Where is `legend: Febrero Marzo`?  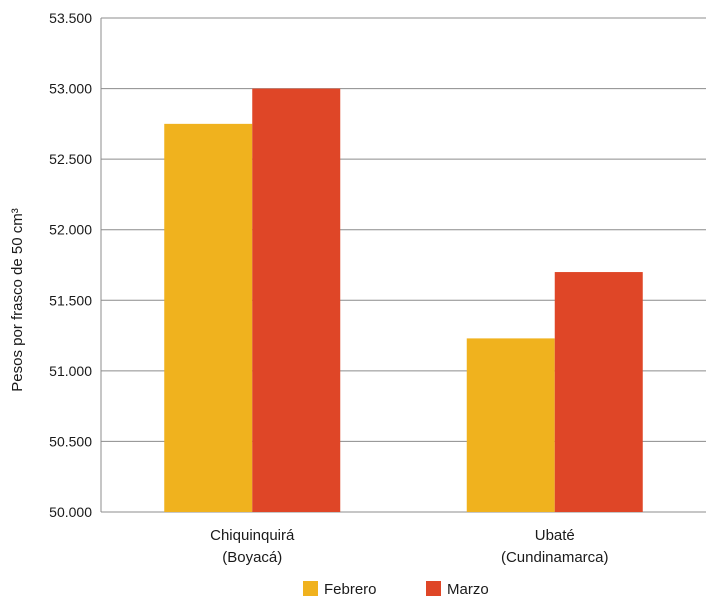
legend: Febrero Marzo is located at coordinates (396, 589).